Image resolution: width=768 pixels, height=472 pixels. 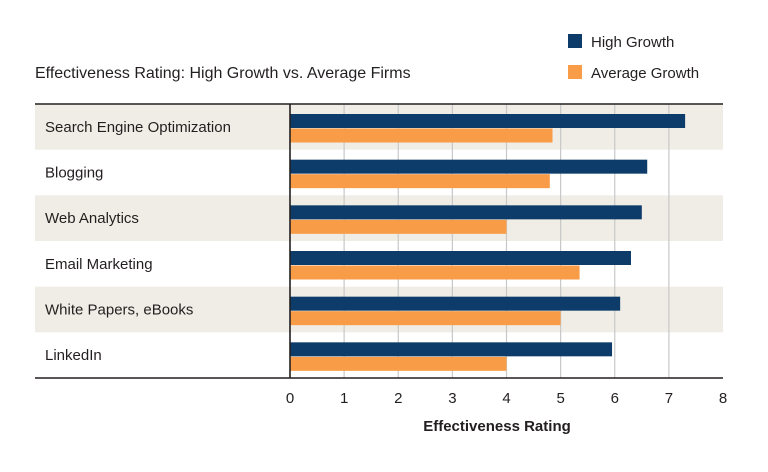 What do you see at coordinates (452, 398) in the screenshot?
I see `x-tick-label-3: 3` at bounding box center [452, 398].